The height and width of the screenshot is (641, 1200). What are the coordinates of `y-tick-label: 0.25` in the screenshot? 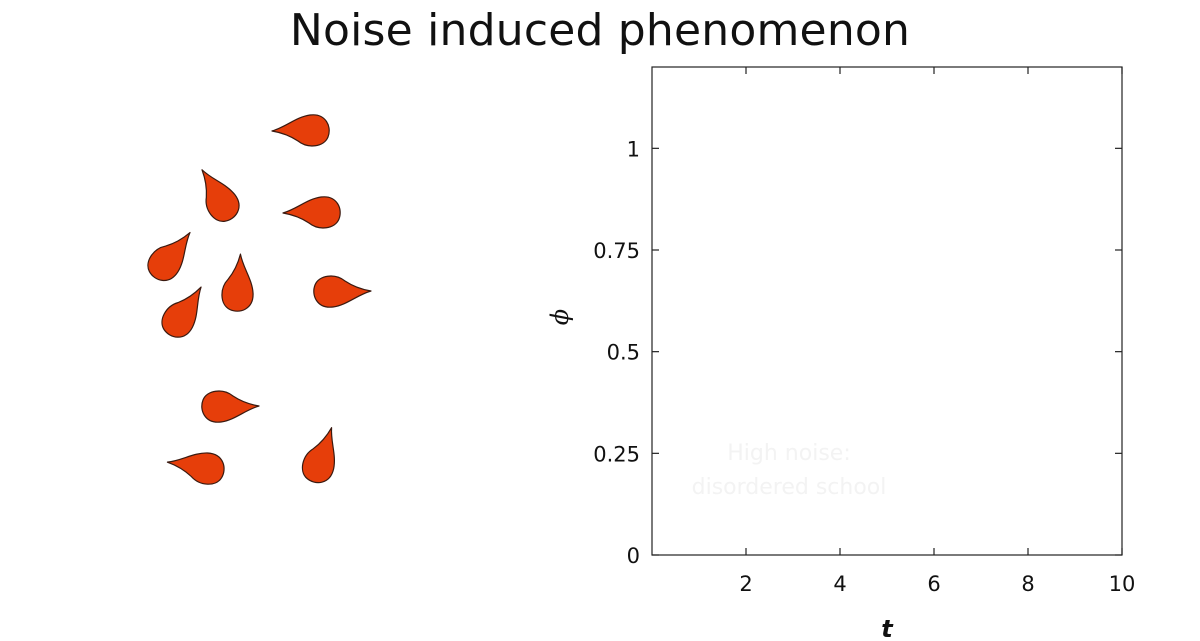 It's located at (616, 454).